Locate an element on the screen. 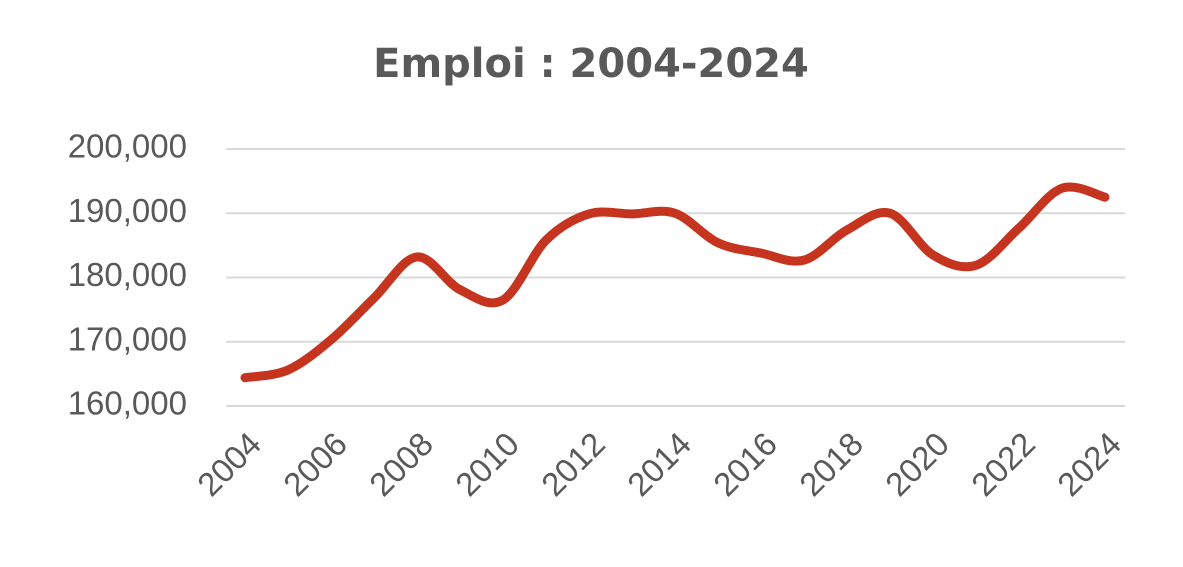 The image size is (1183, 567). x-tick-label: 2022 is located at coordinates (1003, 464).